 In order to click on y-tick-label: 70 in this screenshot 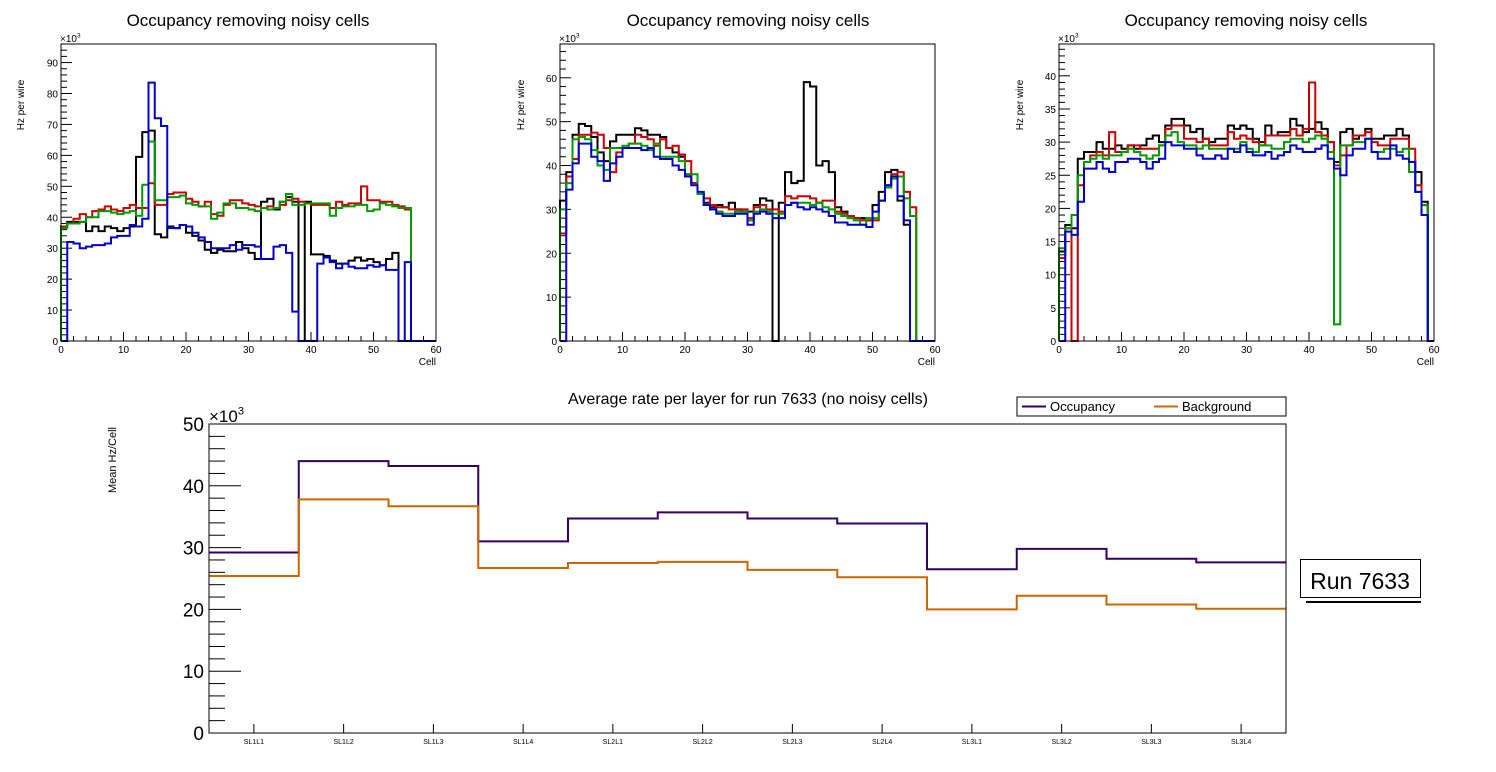, I will do `click(53, 125)`.